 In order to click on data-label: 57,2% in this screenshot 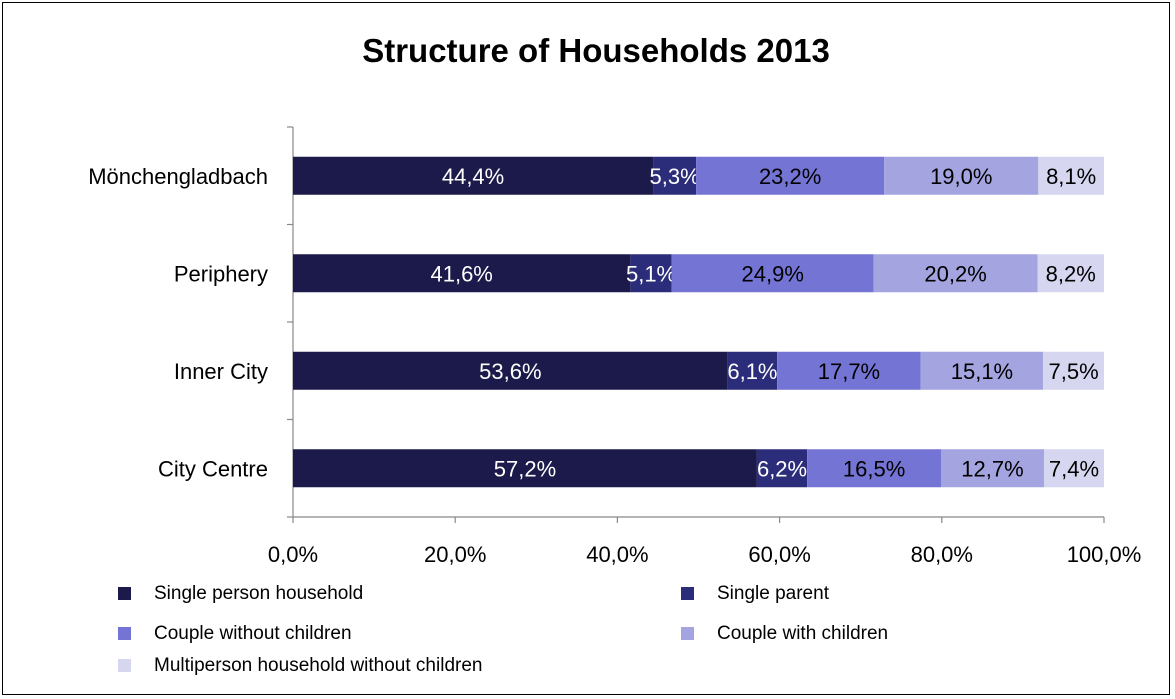, I will do `click(525, 468)`.